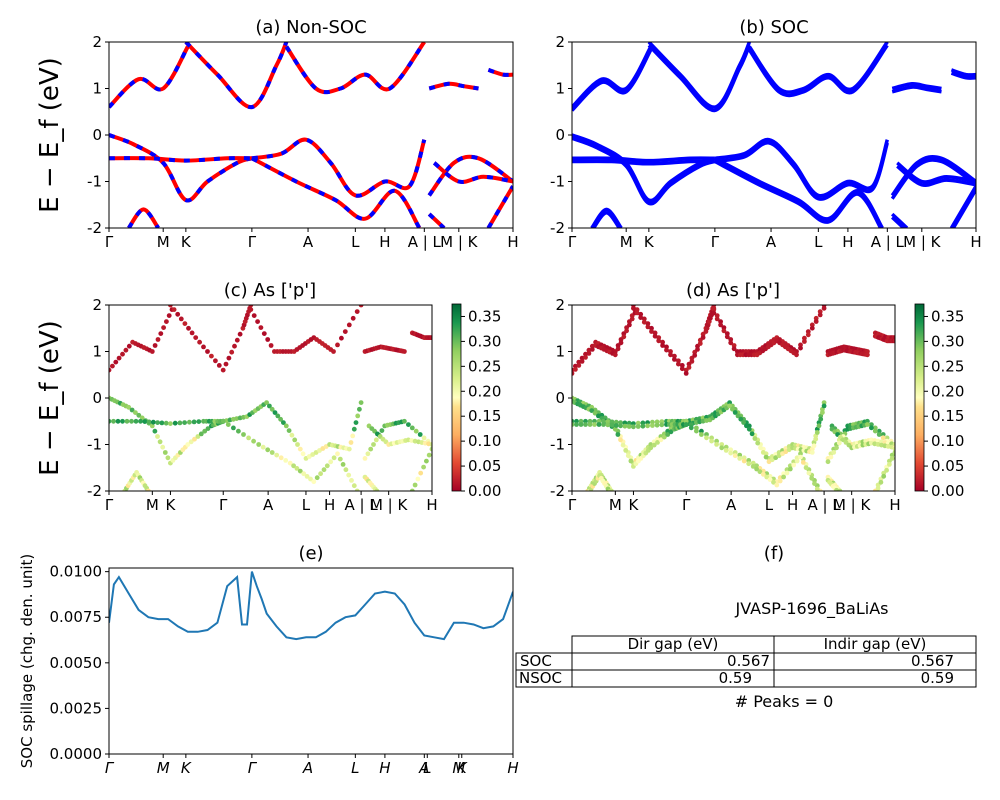 The image size is (1000, 800). Describe the element at coordinates (76, 708) in the screenshot. I see `y-tick-label: 0.0025` at that location.